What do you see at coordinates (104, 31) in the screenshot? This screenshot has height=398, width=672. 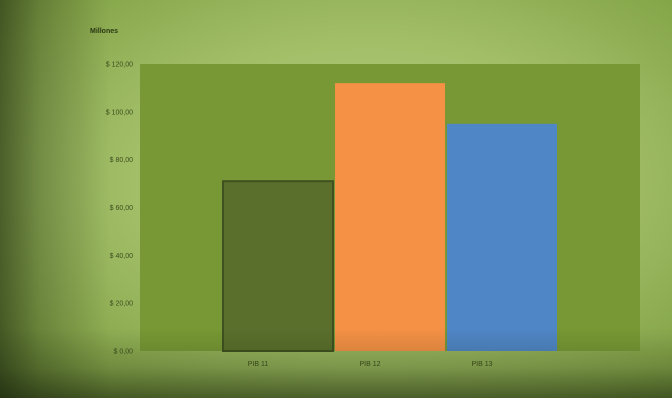 I see `y-axis-label: Millones` at bounding box center [104, 31].